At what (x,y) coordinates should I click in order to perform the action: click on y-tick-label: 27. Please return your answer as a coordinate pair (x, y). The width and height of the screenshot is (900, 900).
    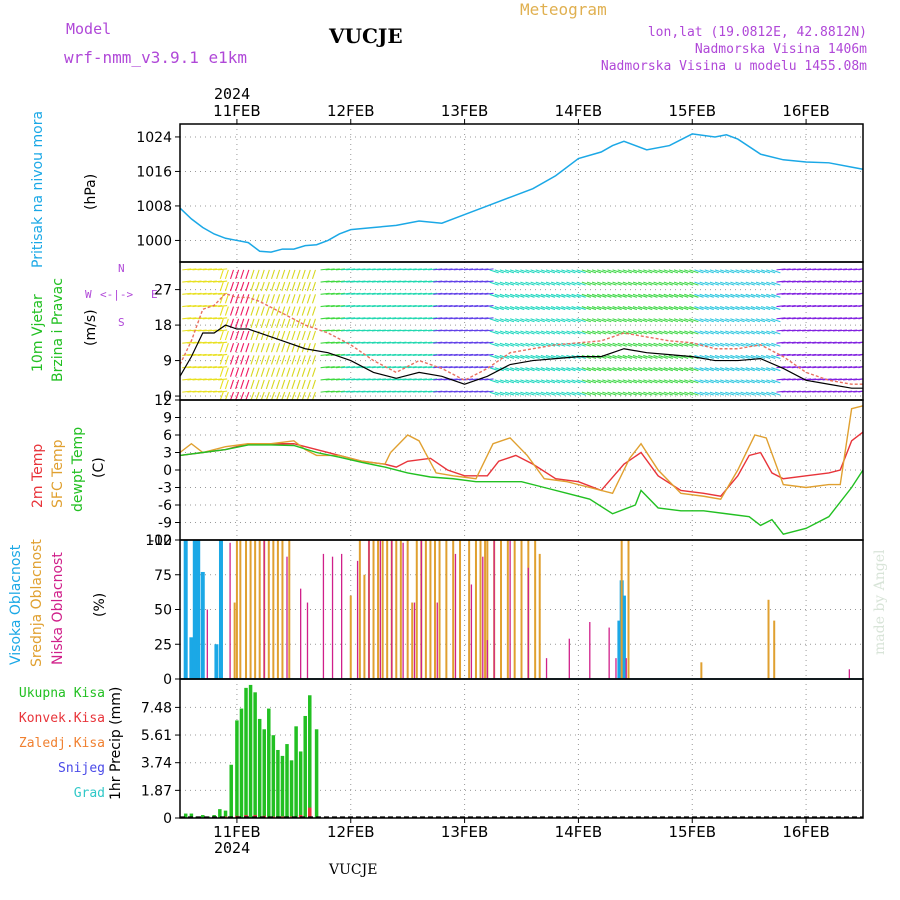
    Looking at the image, I should click on (163, 291).